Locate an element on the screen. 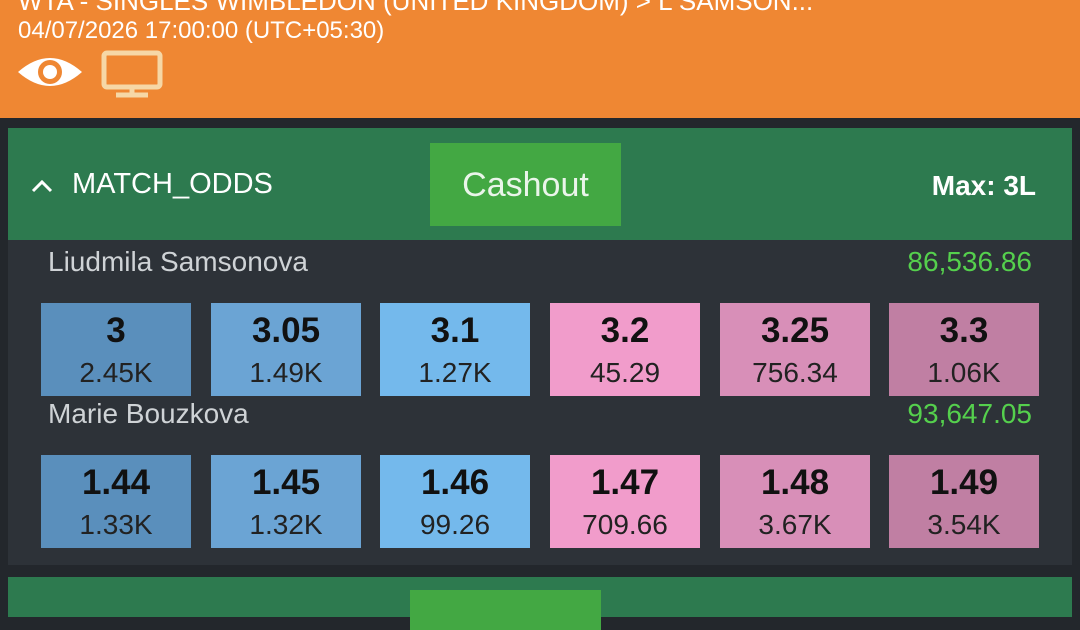 The height and width of the screenshot is (630, 1080). odds-price: 3.1 is located at coordinates (455, 330).